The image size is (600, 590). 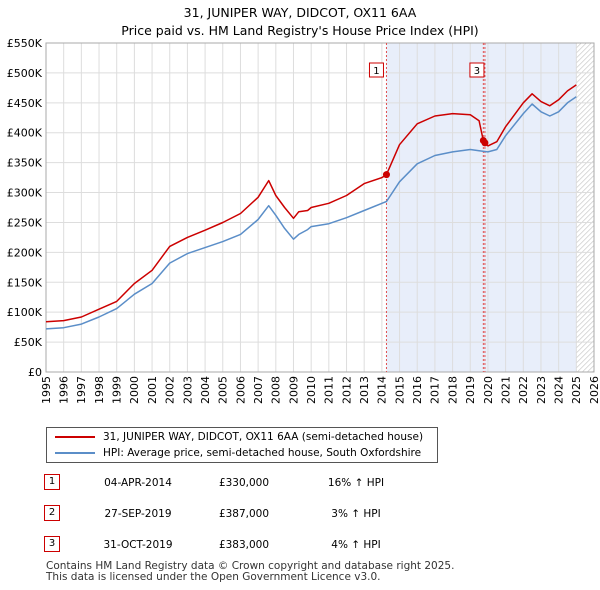 What do you see at coordinates (240, 390) in the screenshot?
I see `x-tick-label: 2006` at bounding box center [240, 390].